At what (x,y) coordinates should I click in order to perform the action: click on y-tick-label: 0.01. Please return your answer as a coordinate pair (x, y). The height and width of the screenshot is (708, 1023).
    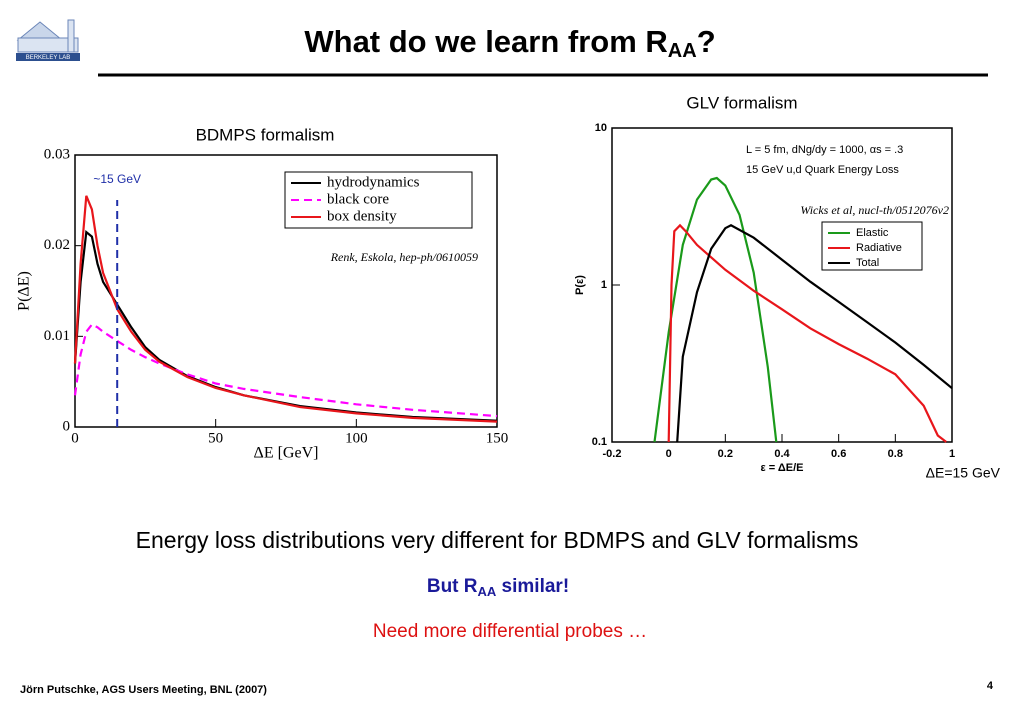
    Looking at the image, I should click on (57, 336).